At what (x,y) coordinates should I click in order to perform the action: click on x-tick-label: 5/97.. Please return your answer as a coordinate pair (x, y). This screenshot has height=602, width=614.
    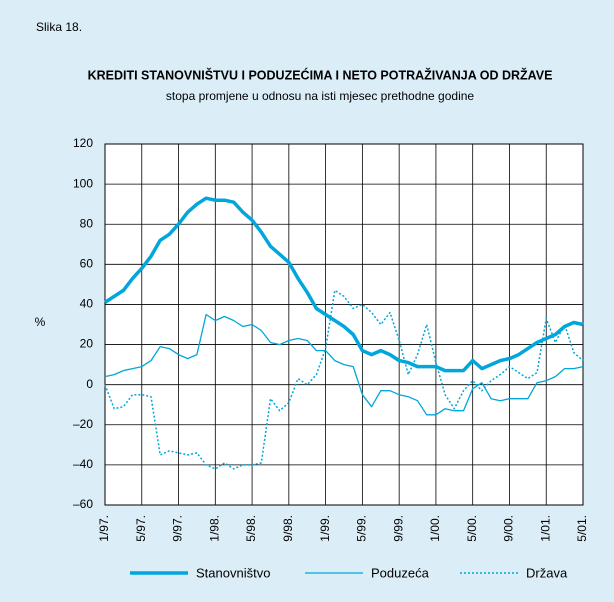
    Looking at the image, I should click on (141, 528).